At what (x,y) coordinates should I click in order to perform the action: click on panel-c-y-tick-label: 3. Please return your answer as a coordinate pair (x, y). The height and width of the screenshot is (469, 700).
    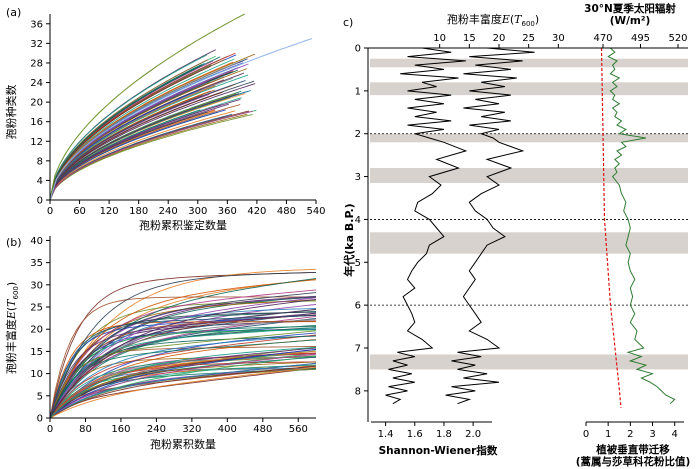
    Looking at the image, I should click on (358, 177).